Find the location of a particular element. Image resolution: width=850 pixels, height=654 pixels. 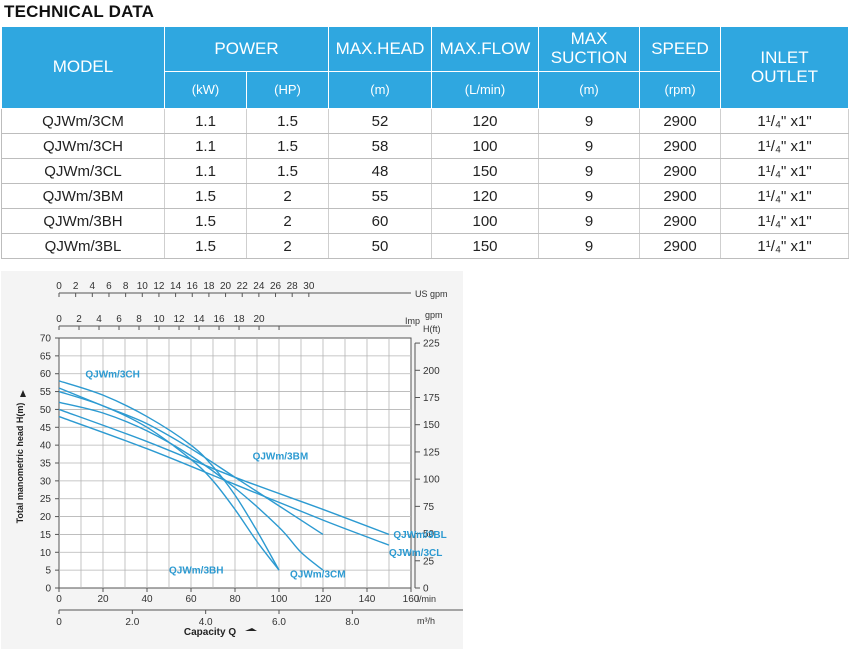

cell-head: 58 is located at coordinates (380, 146).